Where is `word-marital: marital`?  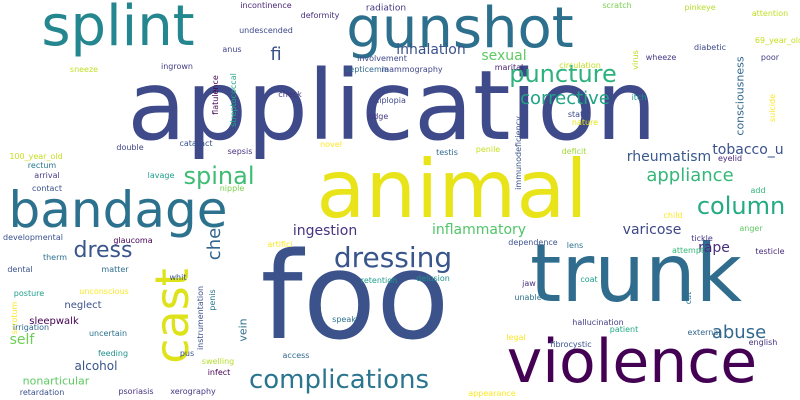 word-marital: marital is located at coordinates (509, 67).